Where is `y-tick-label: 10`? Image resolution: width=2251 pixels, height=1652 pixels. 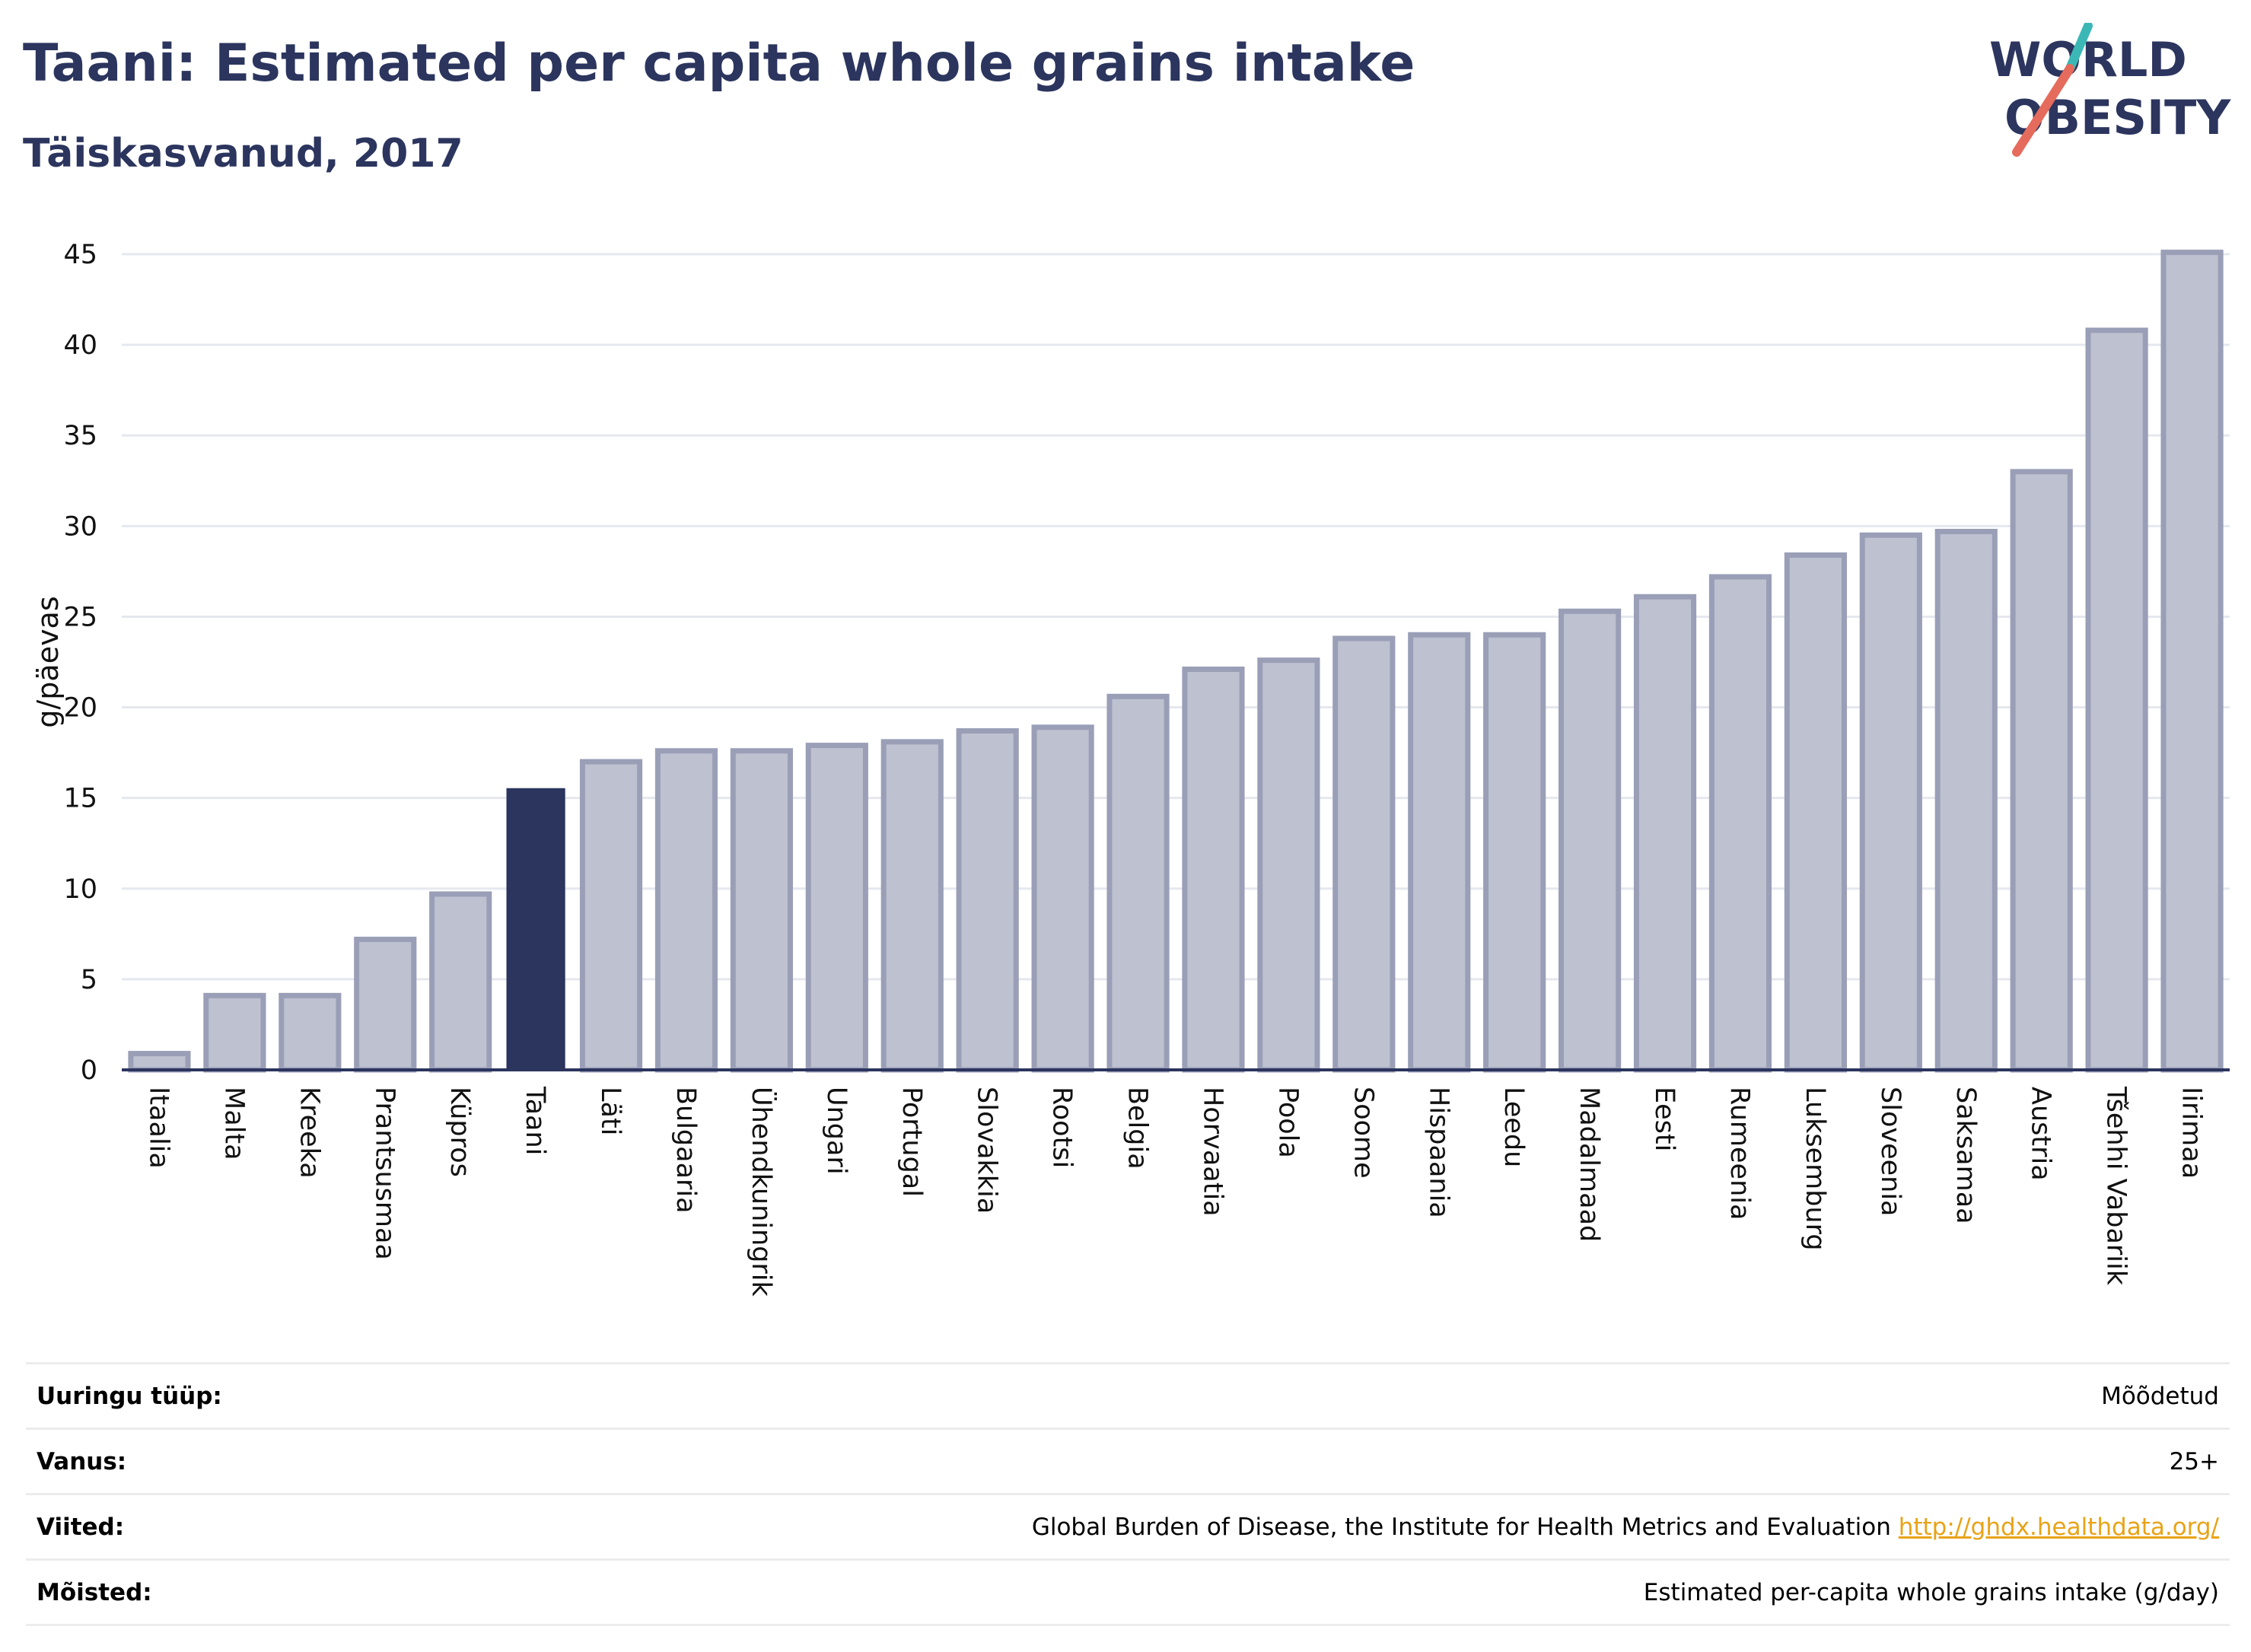
y-tick-label: 10 is located at coordinates (80, 889).